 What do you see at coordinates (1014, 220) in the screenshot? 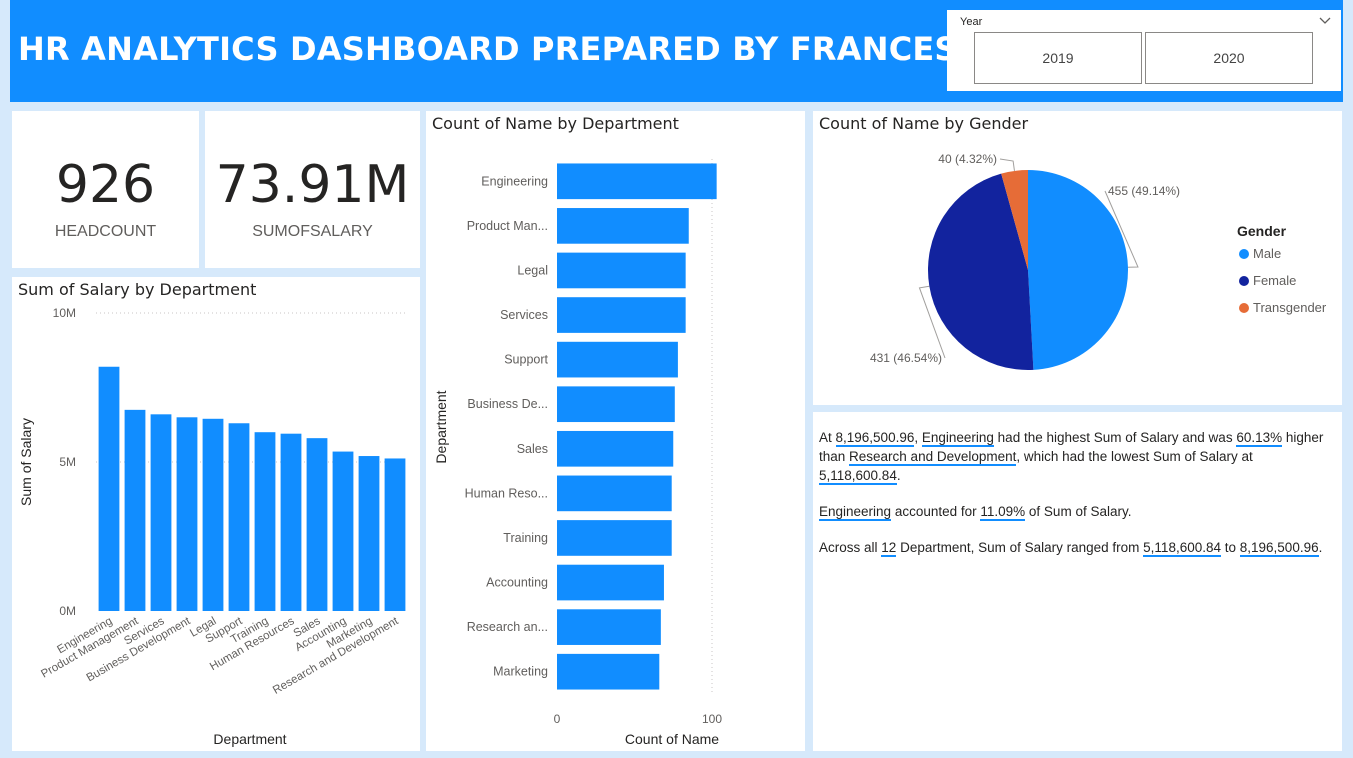
I see `pie-slice-transgender` at bounding box center [1014, 220].